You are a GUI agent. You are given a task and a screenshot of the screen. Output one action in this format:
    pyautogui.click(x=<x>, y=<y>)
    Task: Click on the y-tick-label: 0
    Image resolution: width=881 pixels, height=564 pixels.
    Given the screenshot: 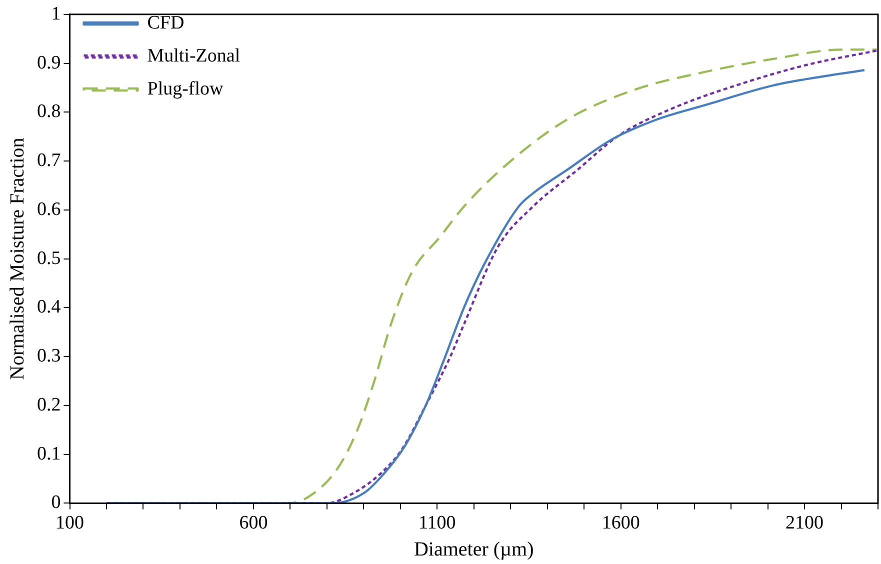 What is the action you would take?
    pyautogui.click(x=56, y=503)
    